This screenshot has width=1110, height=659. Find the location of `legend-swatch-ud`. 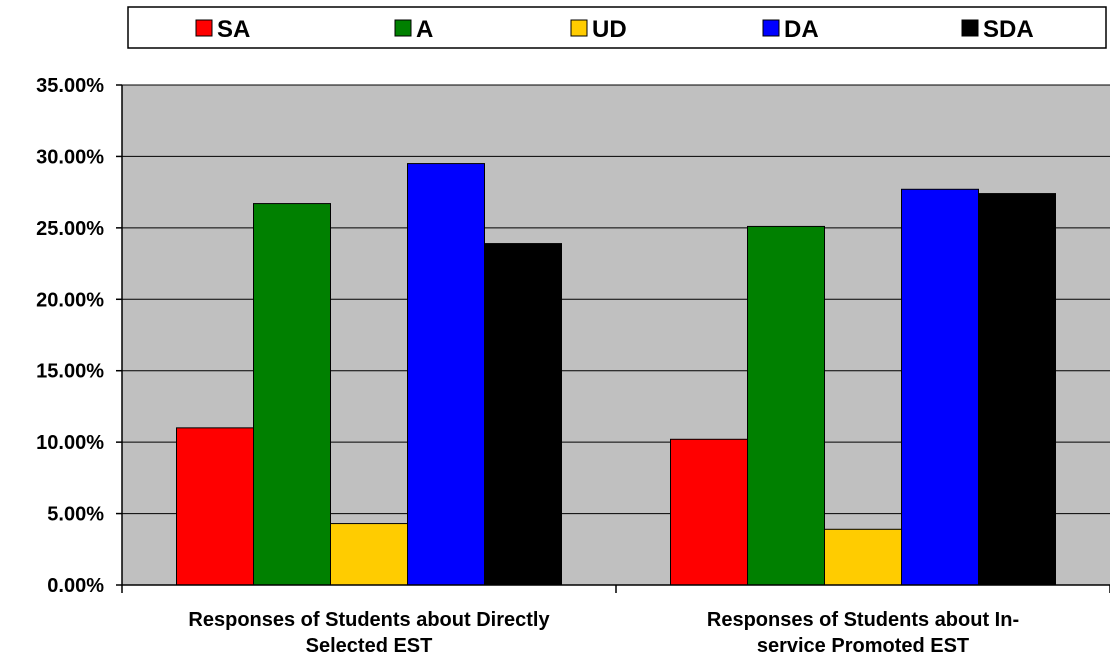

legend-swatch-ud is located at coordinates (579, 28).